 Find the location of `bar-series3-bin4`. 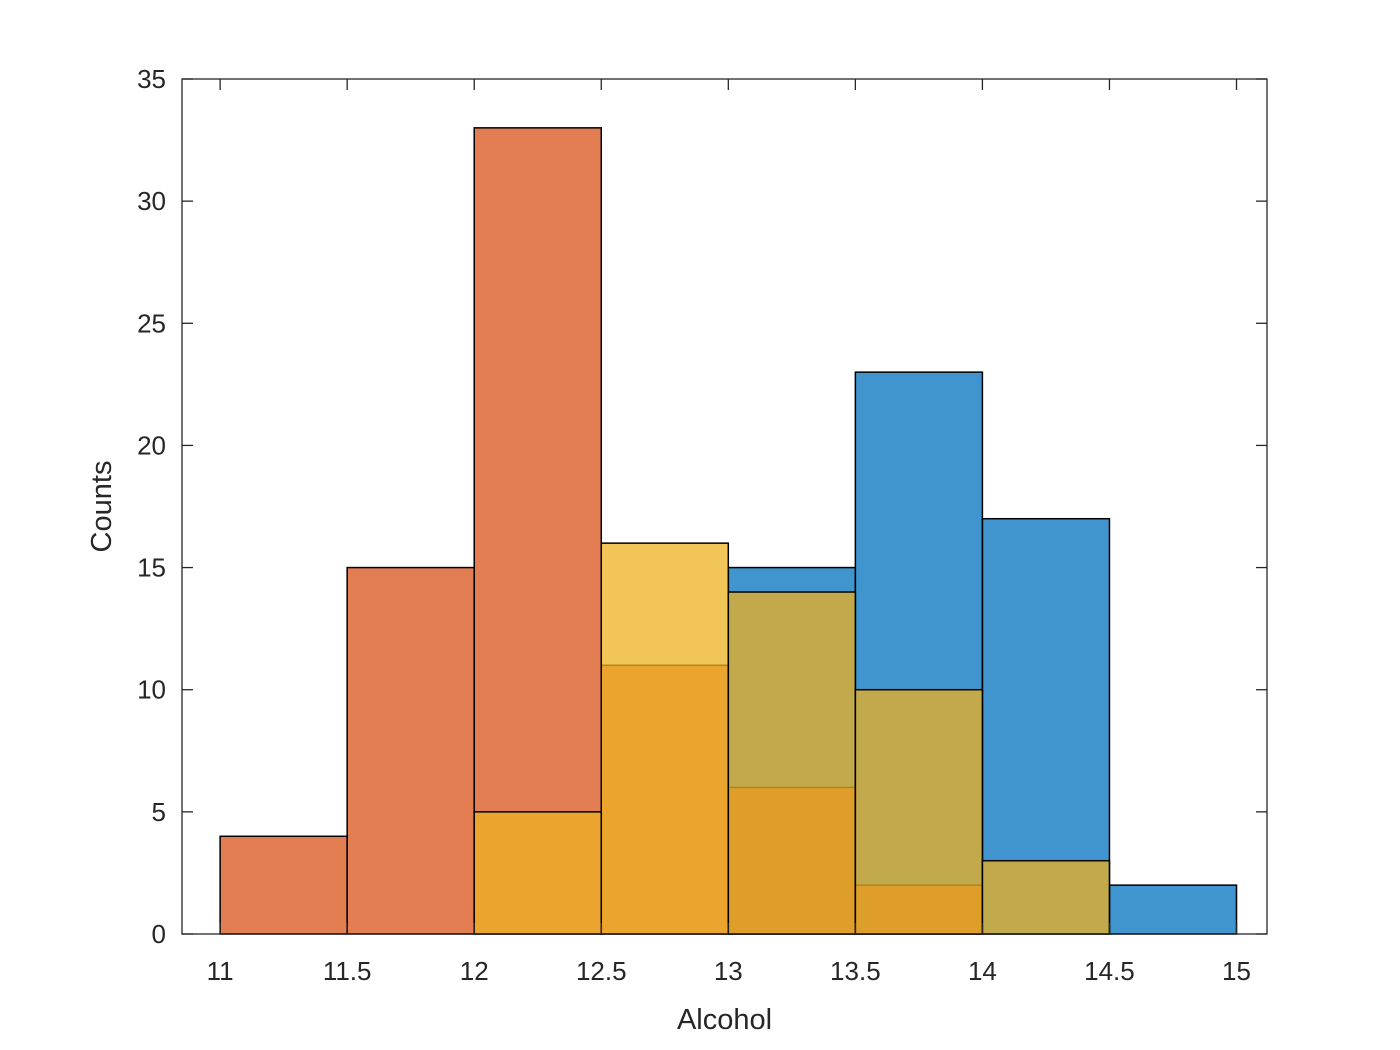

bar-series3-bin4 is located at coordinates (665, 738).